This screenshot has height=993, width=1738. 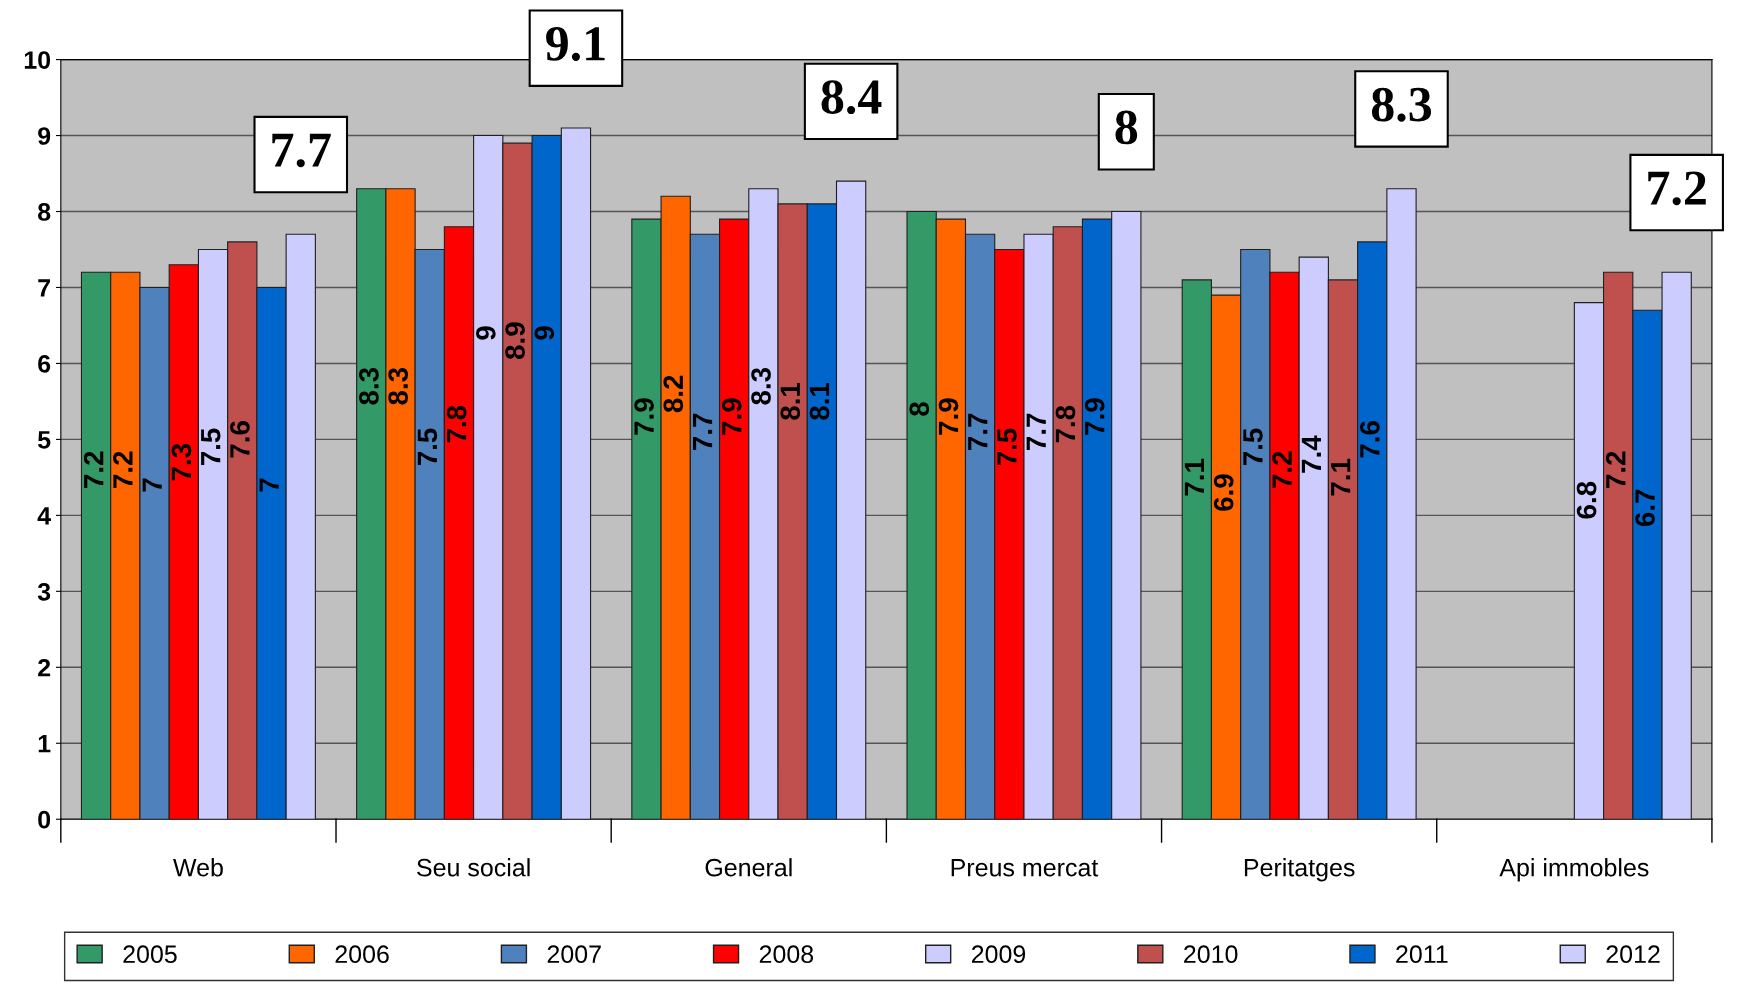 I want to click on data-label: 7.3, so click(x=181, y=462).